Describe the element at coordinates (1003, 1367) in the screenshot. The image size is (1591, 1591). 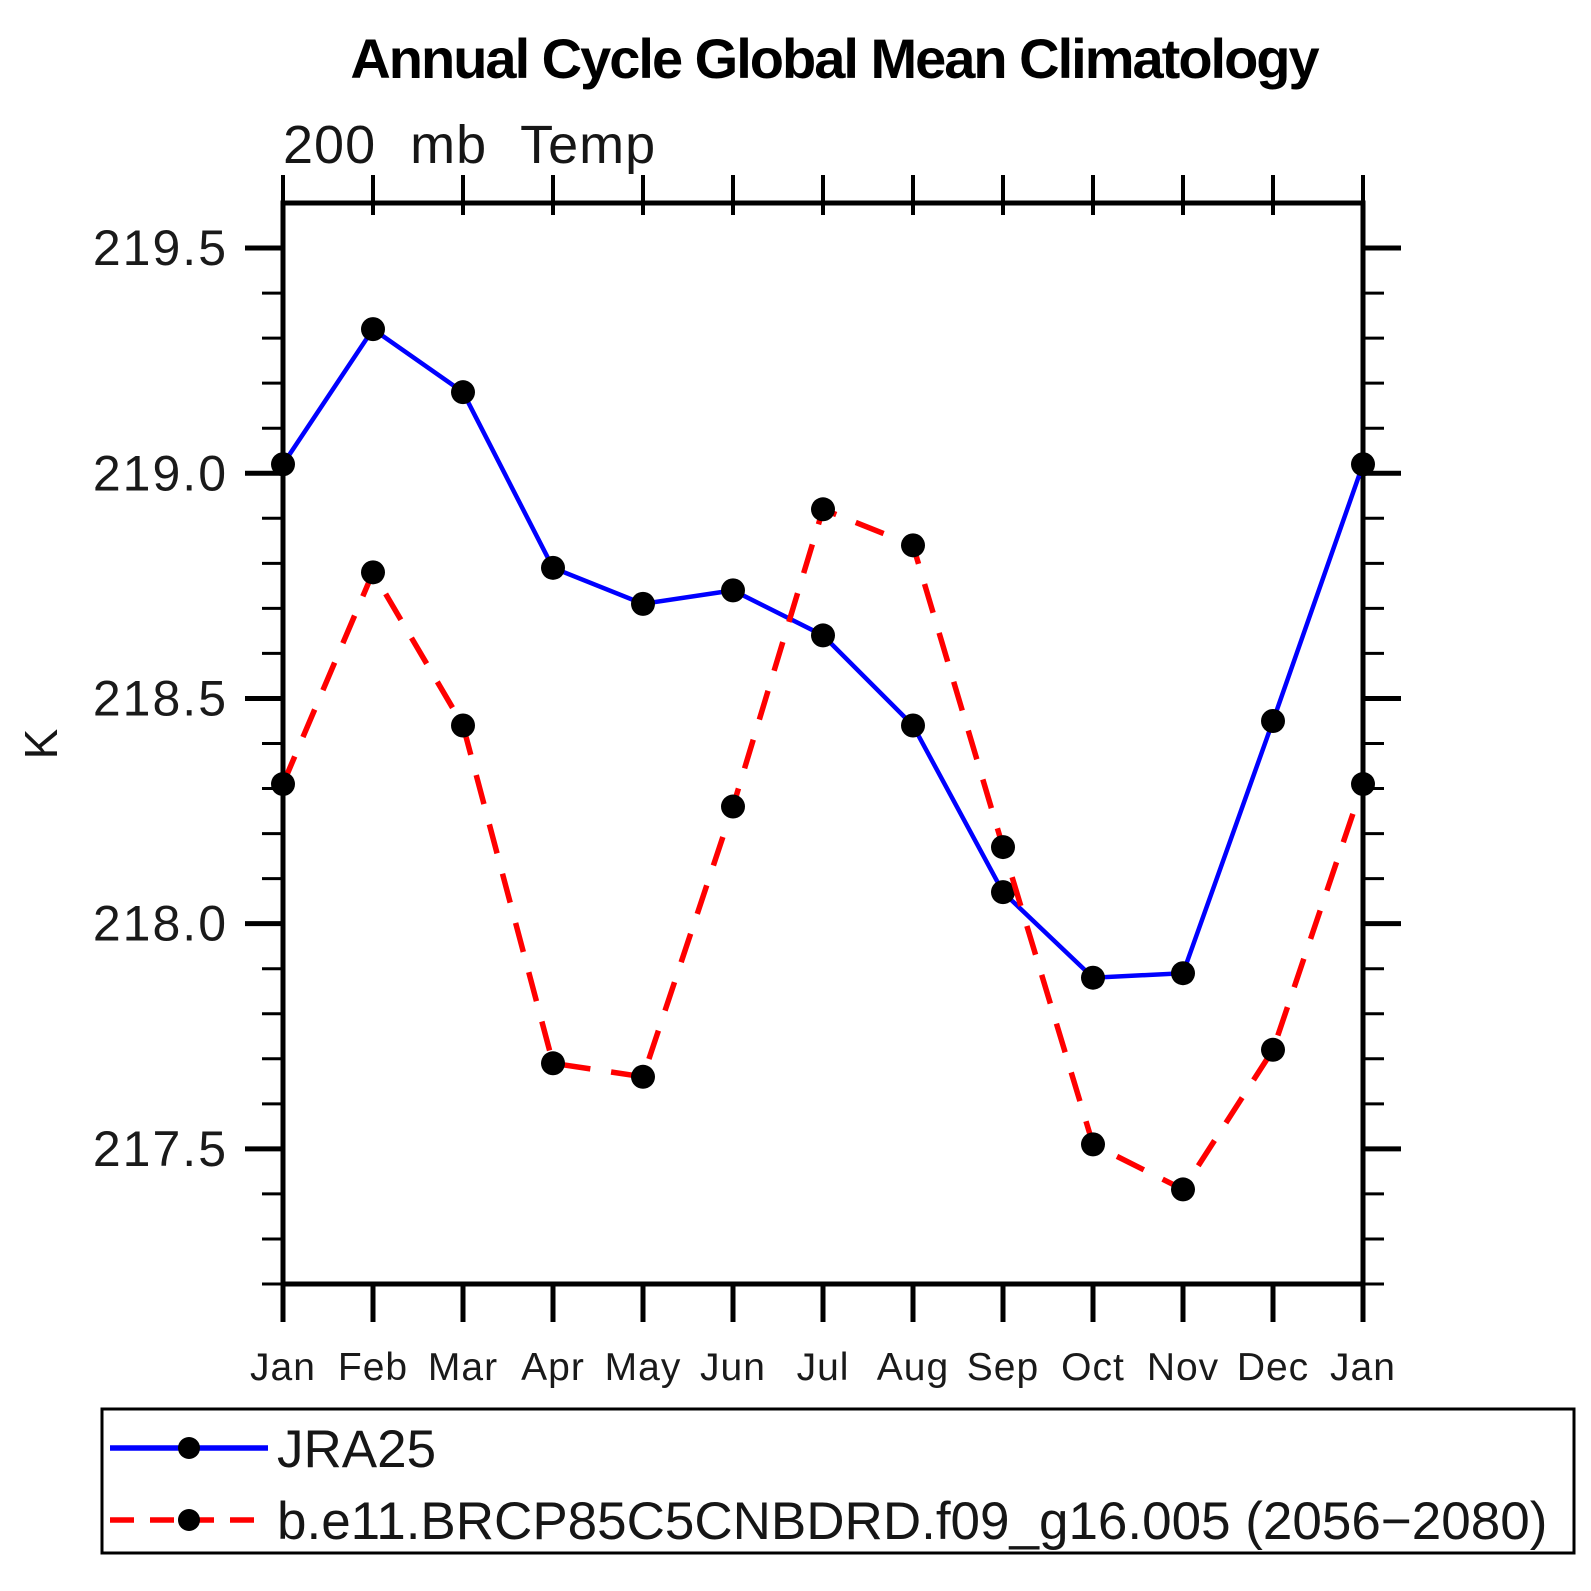
I see `x-tick-label: Sep` at that location.